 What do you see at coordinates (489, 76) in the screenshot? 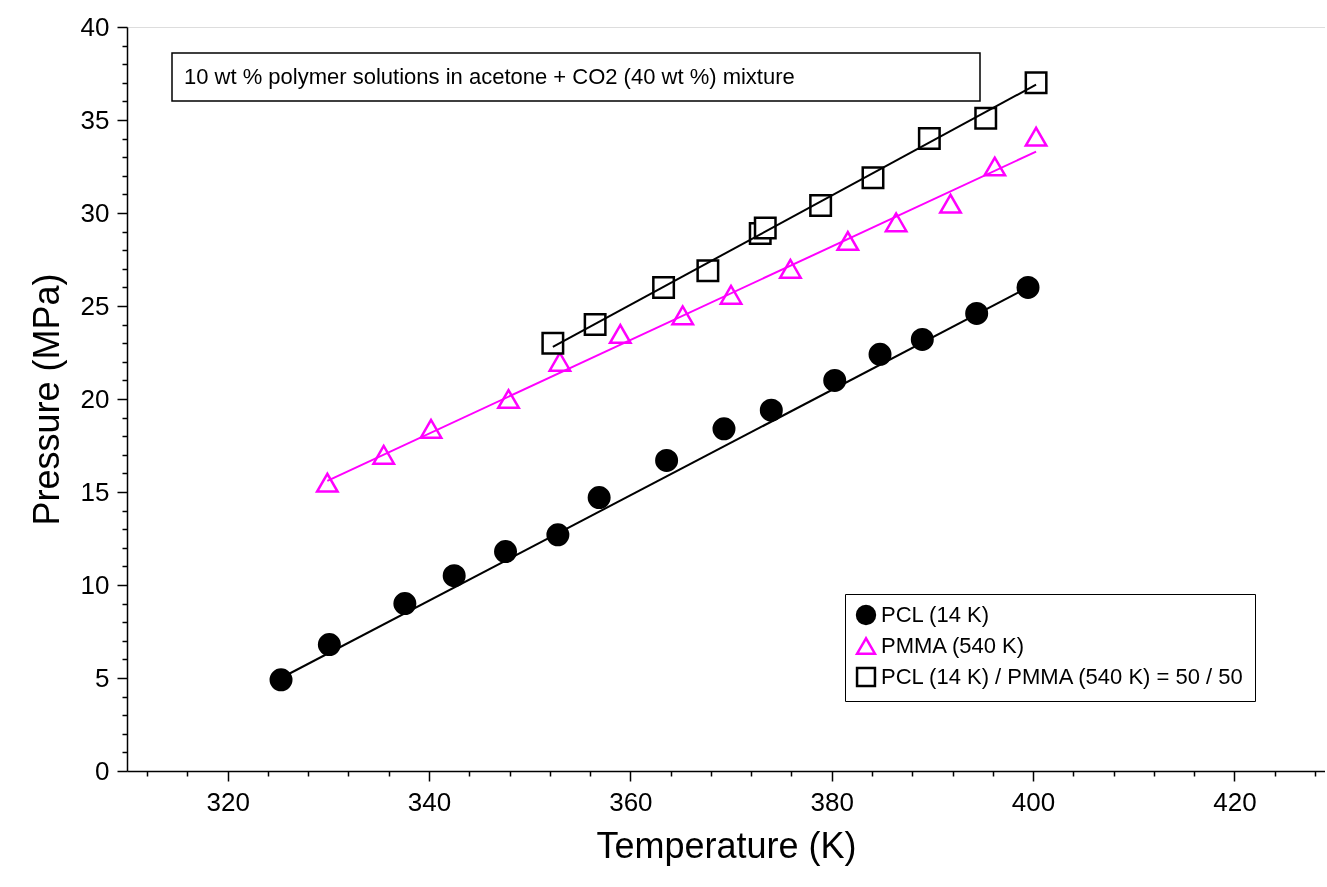
I see `annotation: 10 wt % polymer solutions in acetone + CO2 (40 wt %) mixture` at bounding box center [489, 76].